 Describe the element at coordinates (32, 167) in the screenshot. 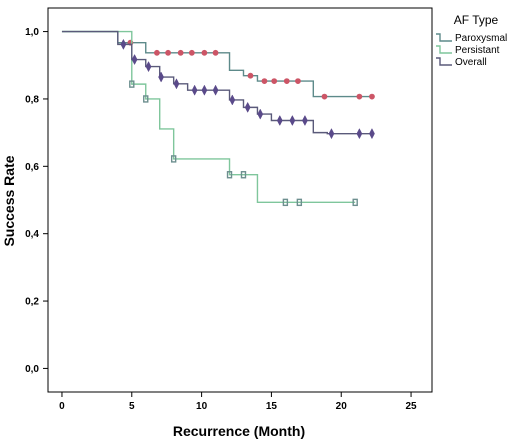

I see `y-tick-label: 0,6` at that location.